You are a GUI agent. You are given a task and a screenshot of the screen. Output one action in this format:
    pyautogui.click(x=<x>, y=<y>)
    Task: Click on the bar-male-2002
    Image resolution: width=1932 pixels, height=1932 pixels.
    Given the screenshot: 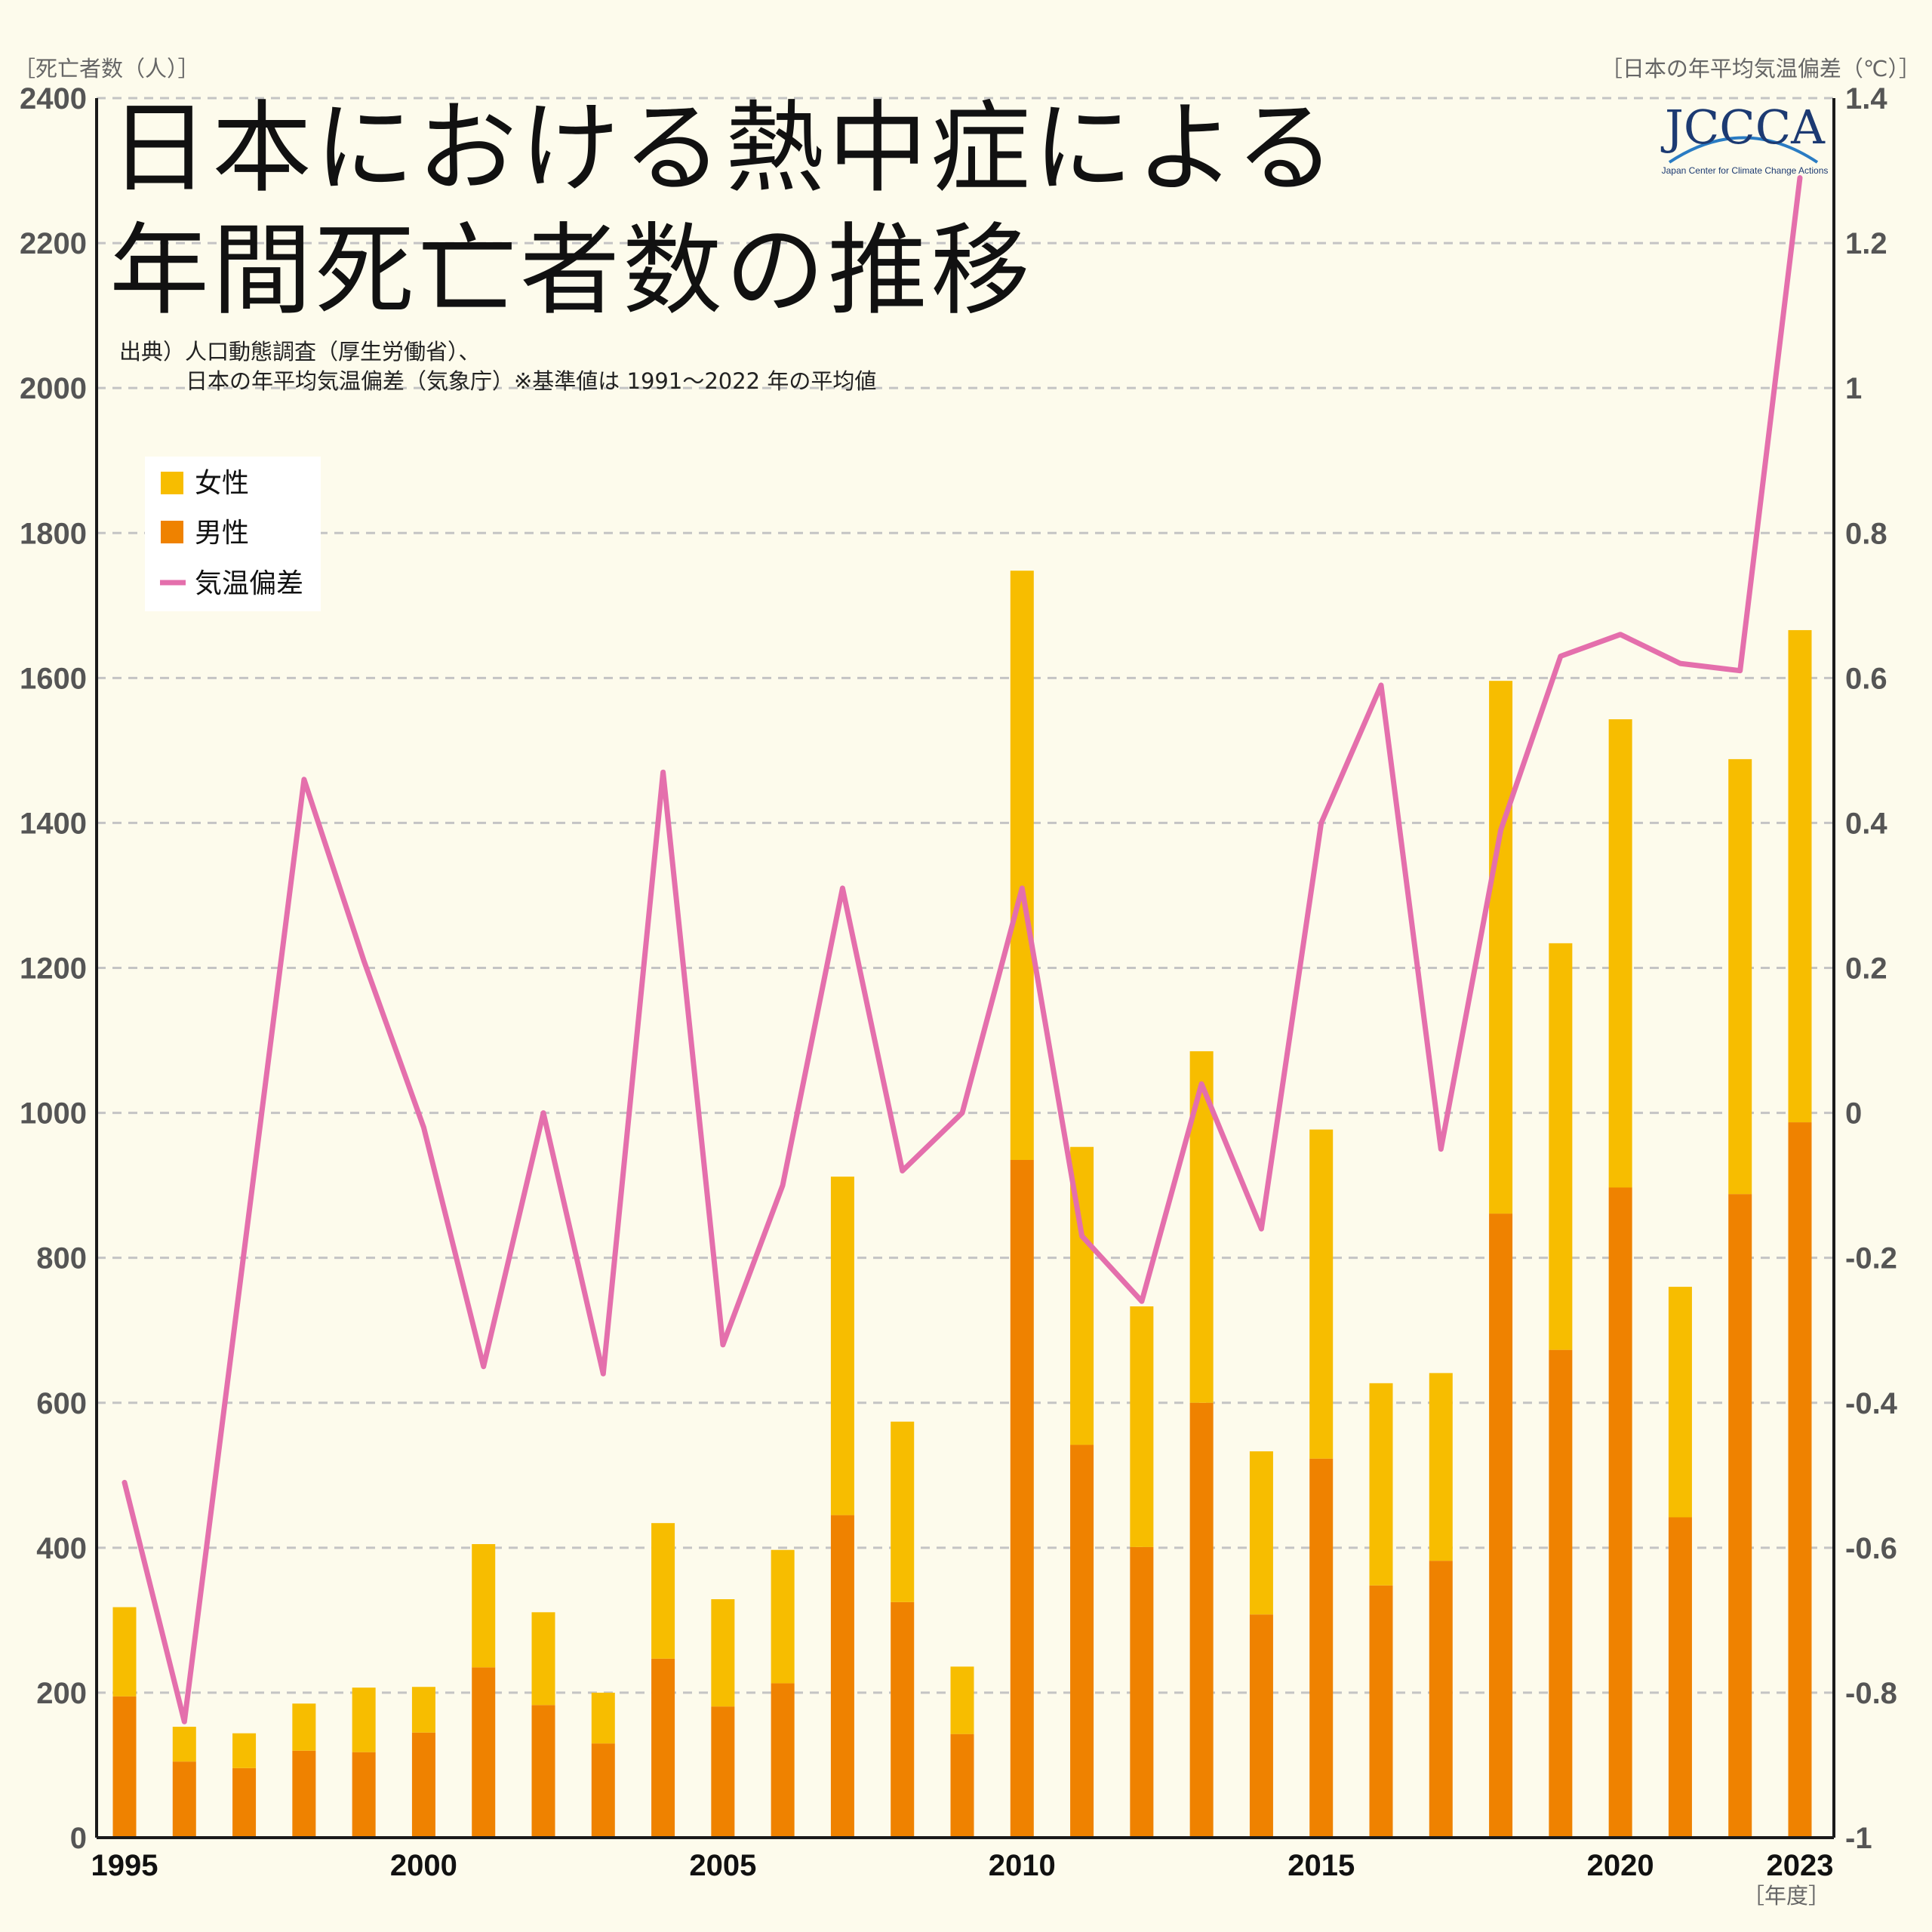 What is the action you would take?
    pyautogui.click(x=543, y=1771)
    